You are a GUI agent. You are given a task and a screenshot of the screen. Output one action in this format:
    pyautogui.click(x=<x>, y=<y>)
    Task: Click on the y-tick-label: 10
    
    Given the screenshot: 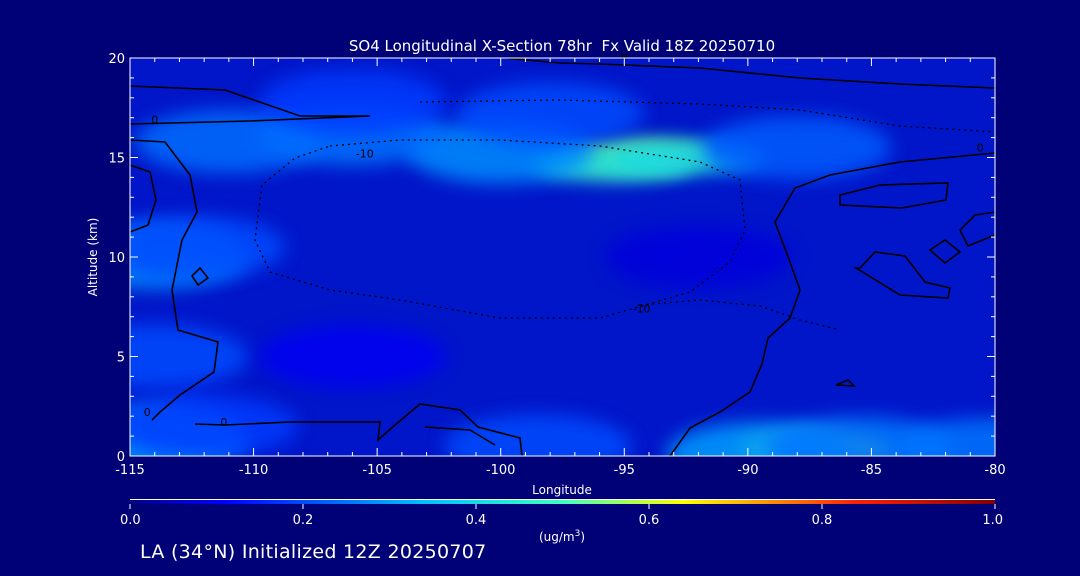 What is the action you would take?
    pyautogui.click(x=116, y=258)
    